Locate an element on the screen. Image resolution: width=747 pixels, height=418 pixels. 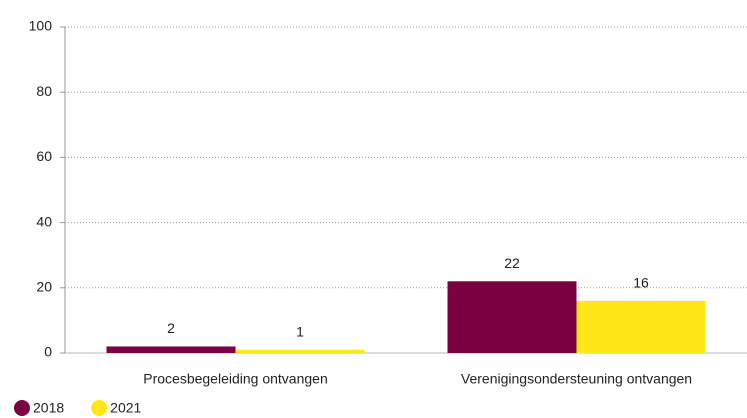
y-tick-label: 20 is located at coordinates (44, 287).